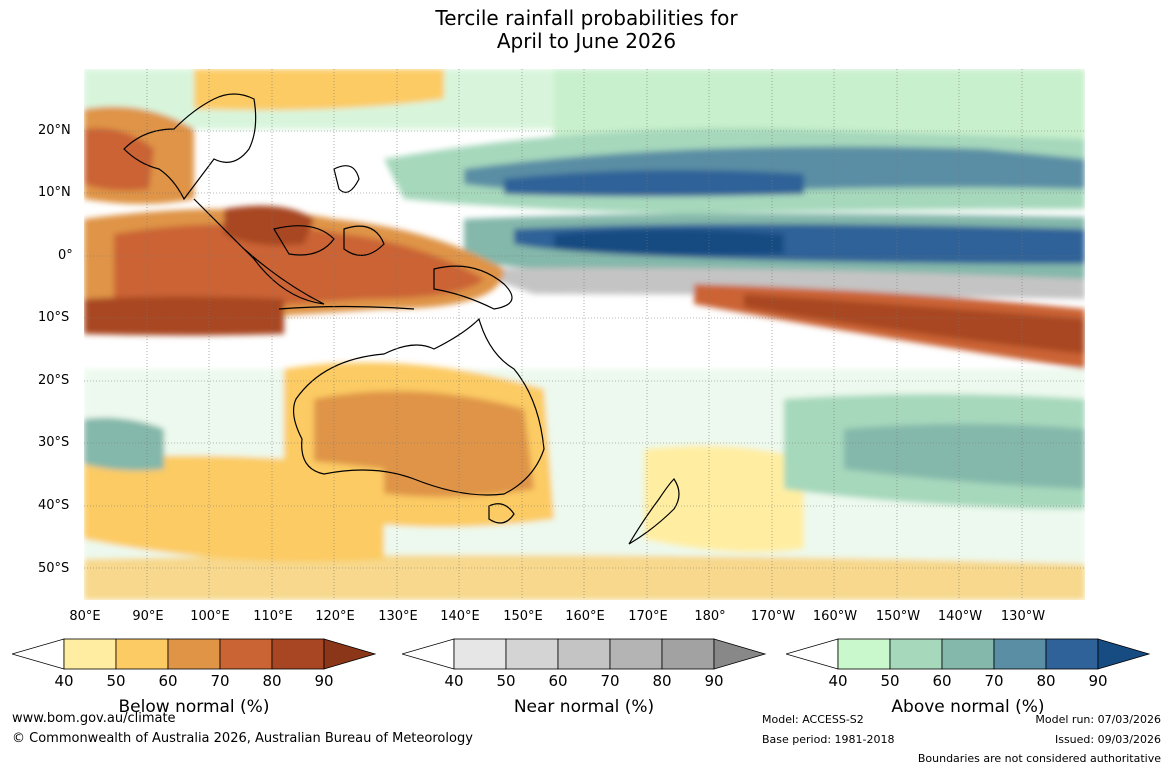 Image resolution: width=1173 pixels, height=770 pixels. I want to click on lon-label: 150°E, so click(523, 616).